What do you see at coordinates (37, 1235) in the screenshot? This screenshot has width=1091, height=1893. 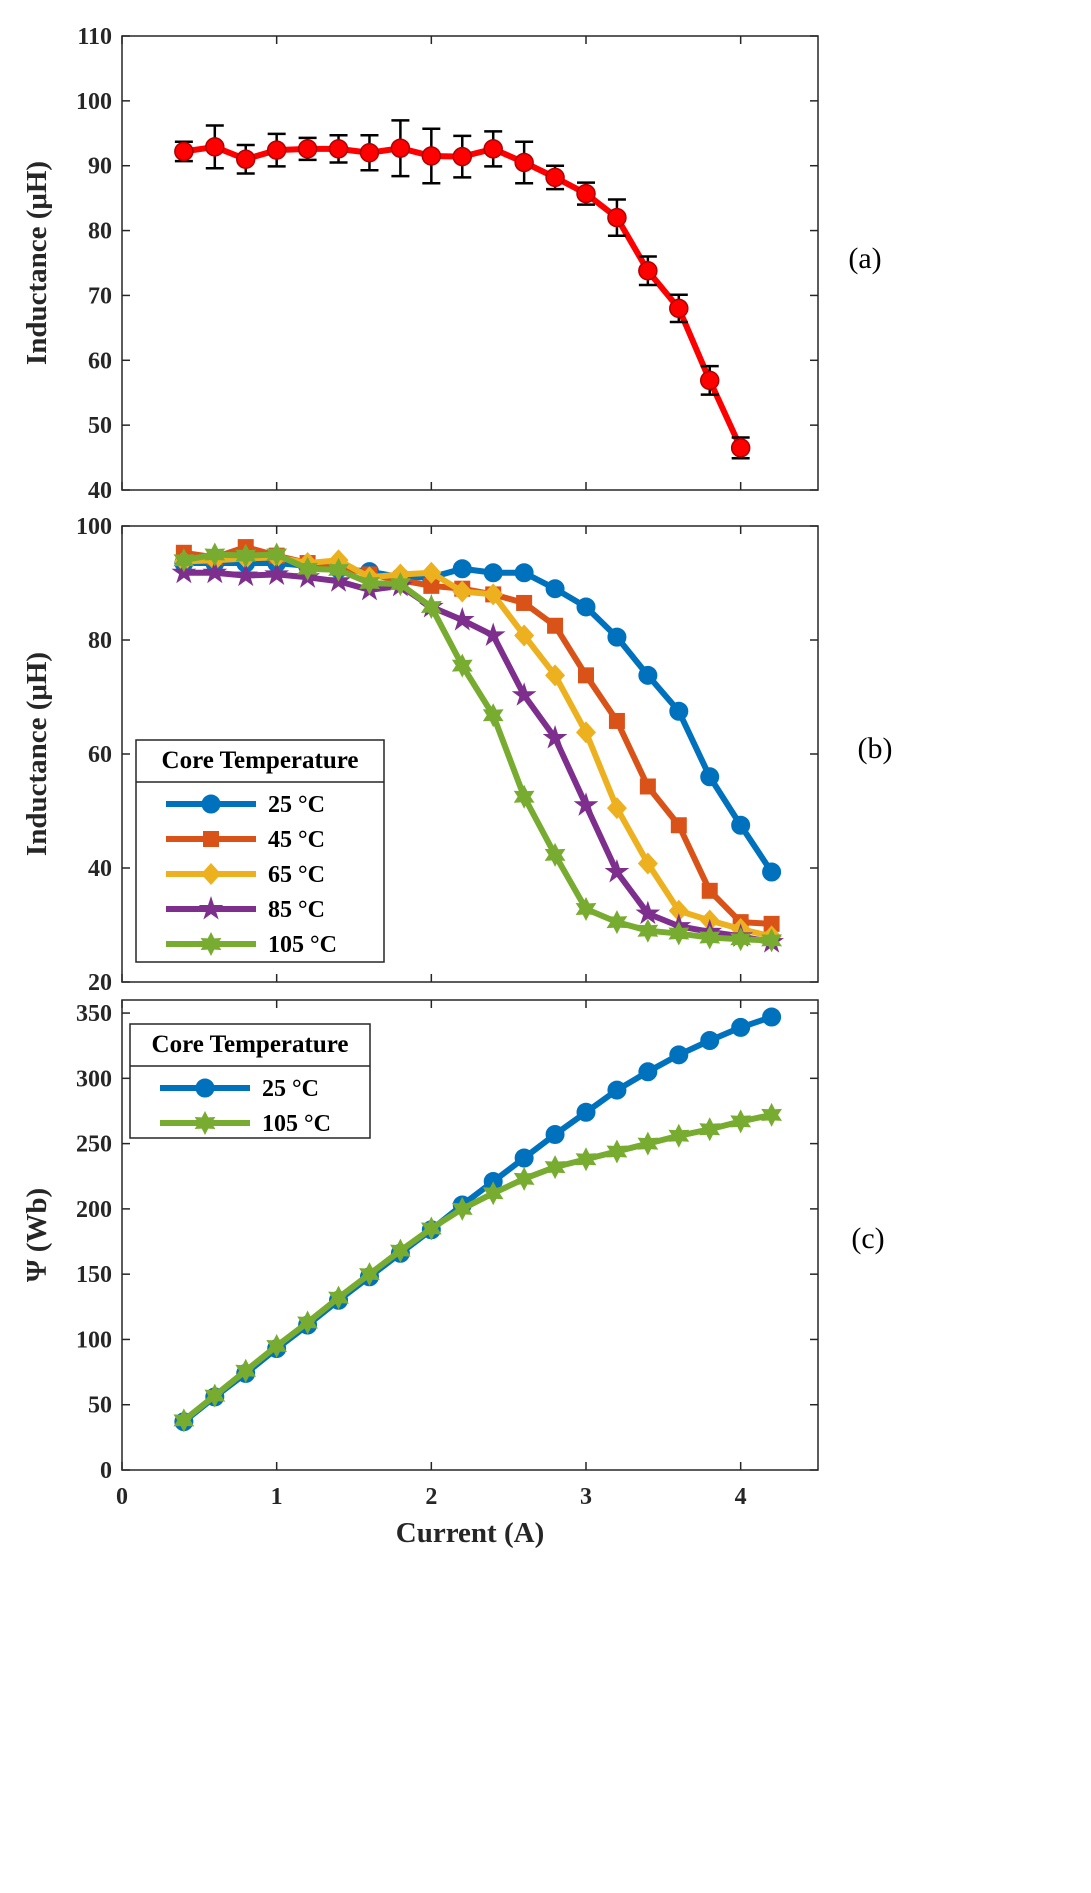 I see `y-axis-label: Ψ (Wb)` at bounding box center [37, 1235].